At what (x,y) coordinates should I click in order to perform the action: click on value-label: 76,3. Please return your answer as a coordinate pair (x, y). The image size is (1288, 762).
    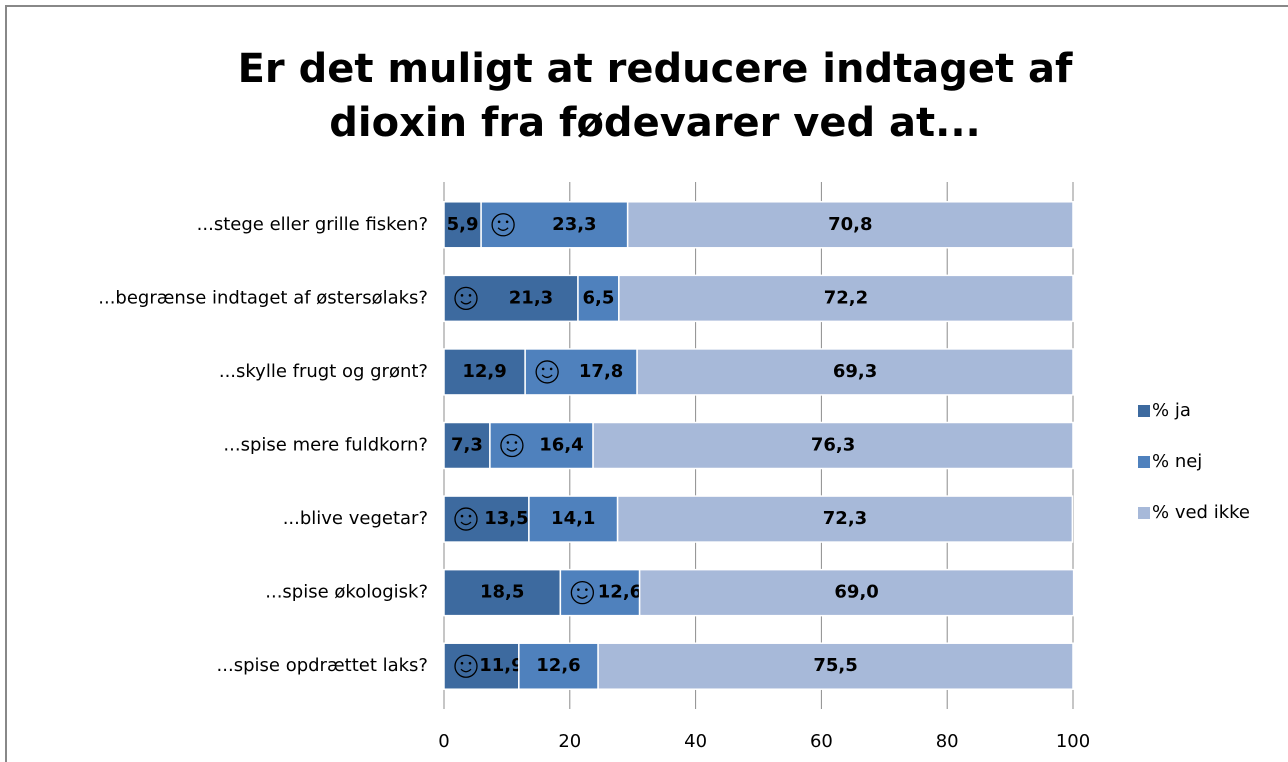
    Looking at the image, I should click on (833, 445).